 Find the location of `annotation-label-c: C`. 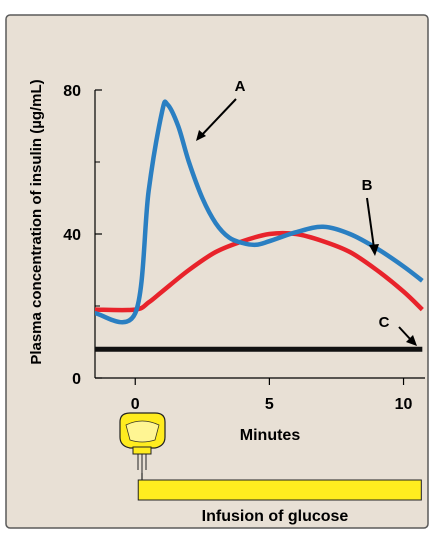

annotation-label-c: C is located at coordinates (384, 322).